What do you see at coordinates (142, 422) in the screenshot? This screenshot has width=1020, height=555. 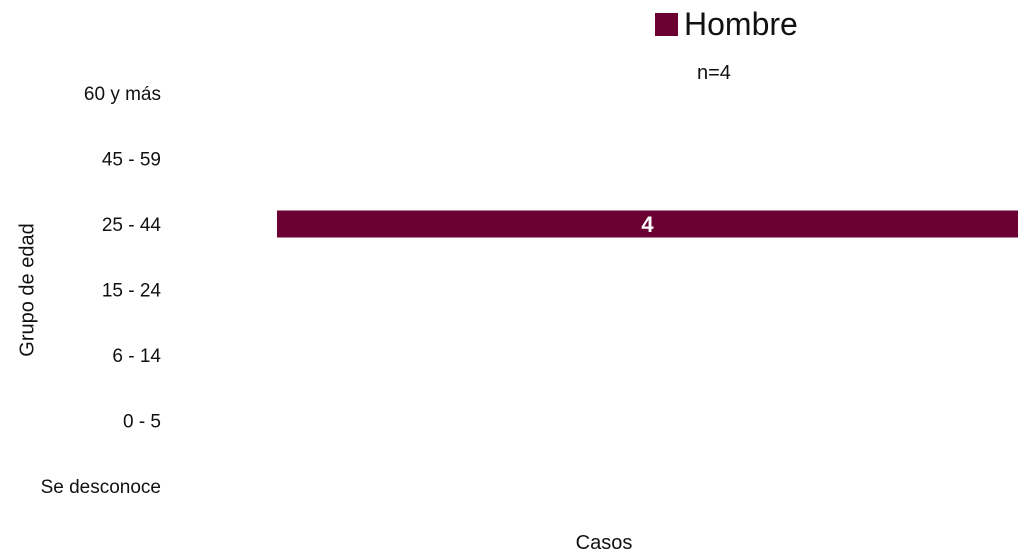 I see `y-tick-label: 0 - 5` at bounding box center [142, 422].